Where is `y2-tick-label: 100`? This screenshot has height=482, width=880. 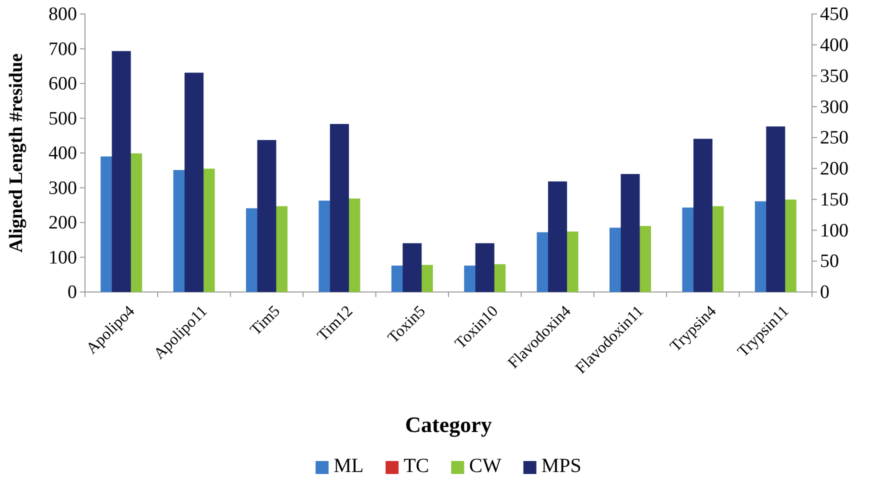 y2-tick-label: 100 is located at coordinates (834, 231).